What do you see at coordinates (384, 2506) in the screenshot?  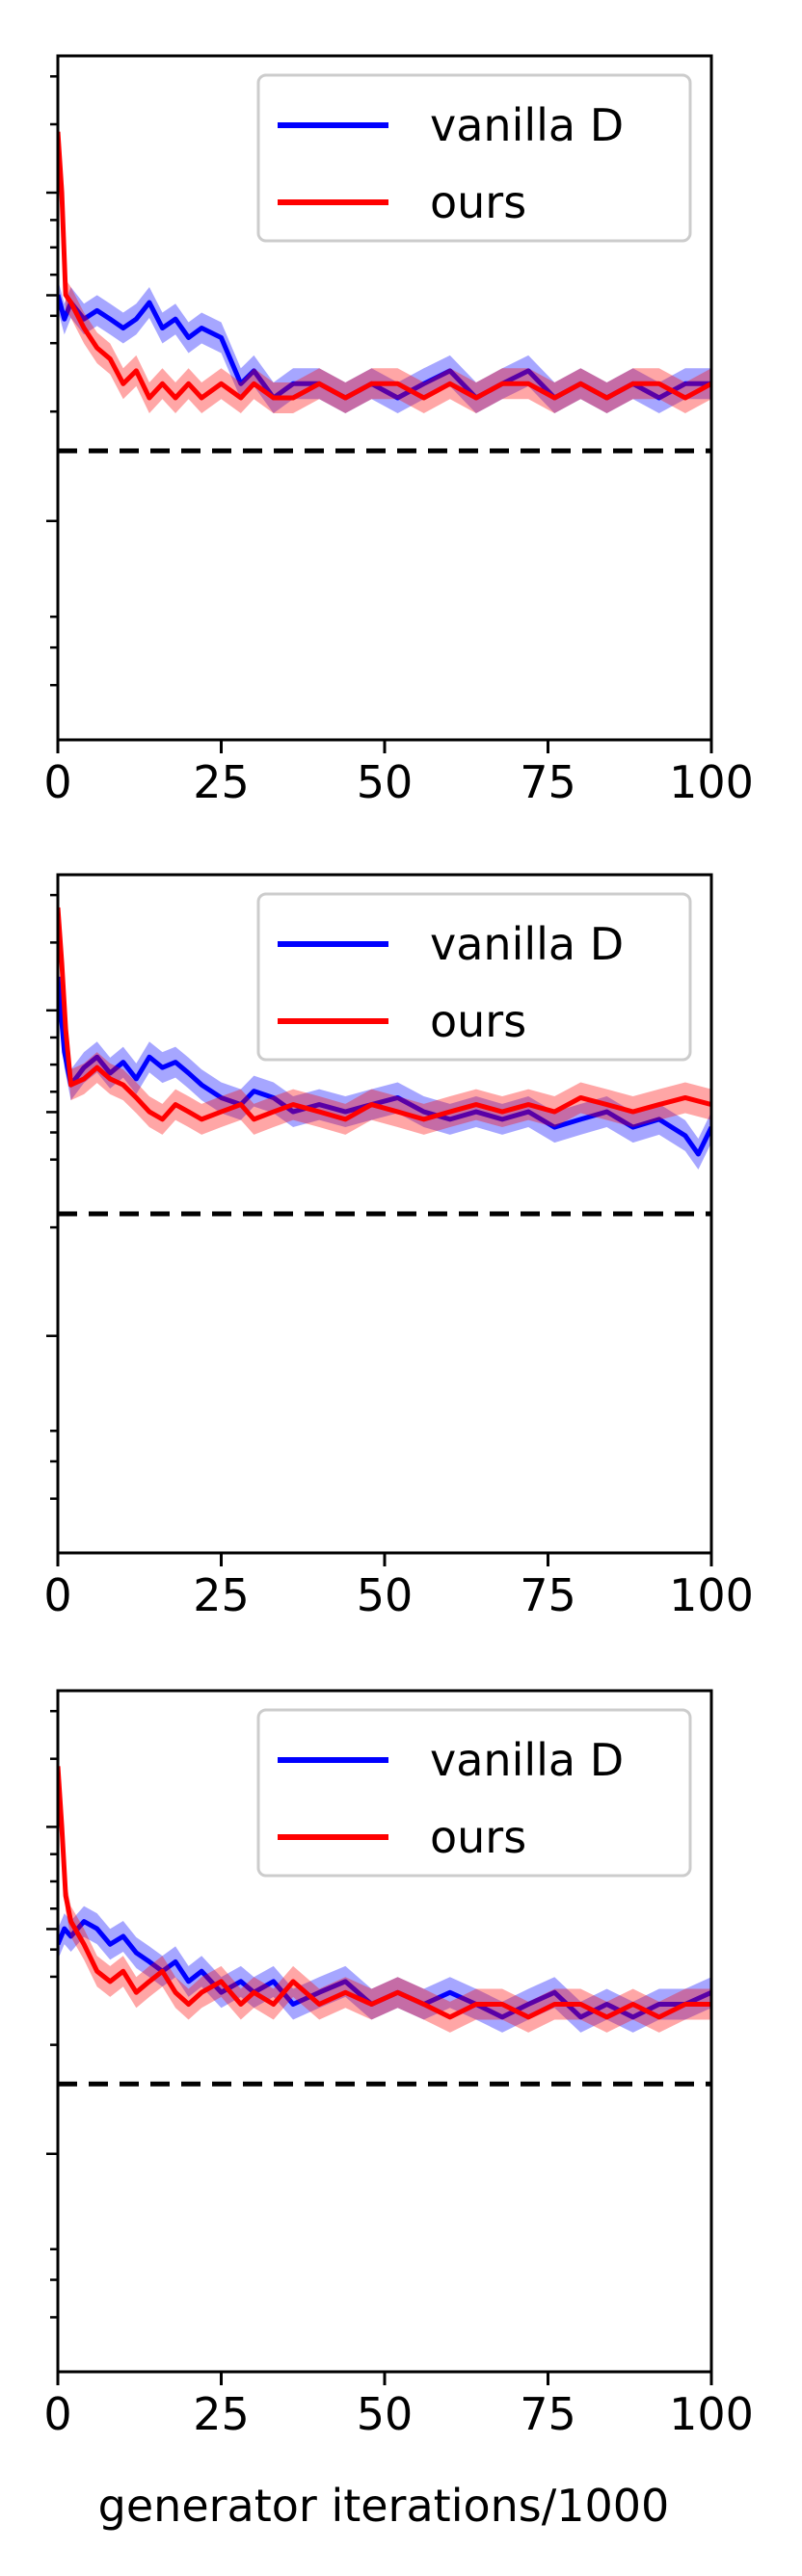 I see `x-axis-label: generator iterations/1000` at bounding box center [384, 2506].